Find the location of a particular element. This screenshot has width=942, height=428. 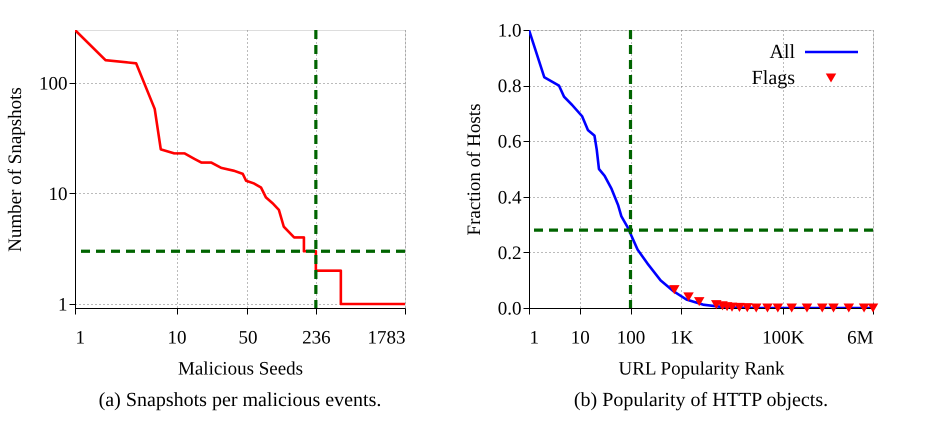

y-tick-label: 0.2 is located at coordinates (510, 253).